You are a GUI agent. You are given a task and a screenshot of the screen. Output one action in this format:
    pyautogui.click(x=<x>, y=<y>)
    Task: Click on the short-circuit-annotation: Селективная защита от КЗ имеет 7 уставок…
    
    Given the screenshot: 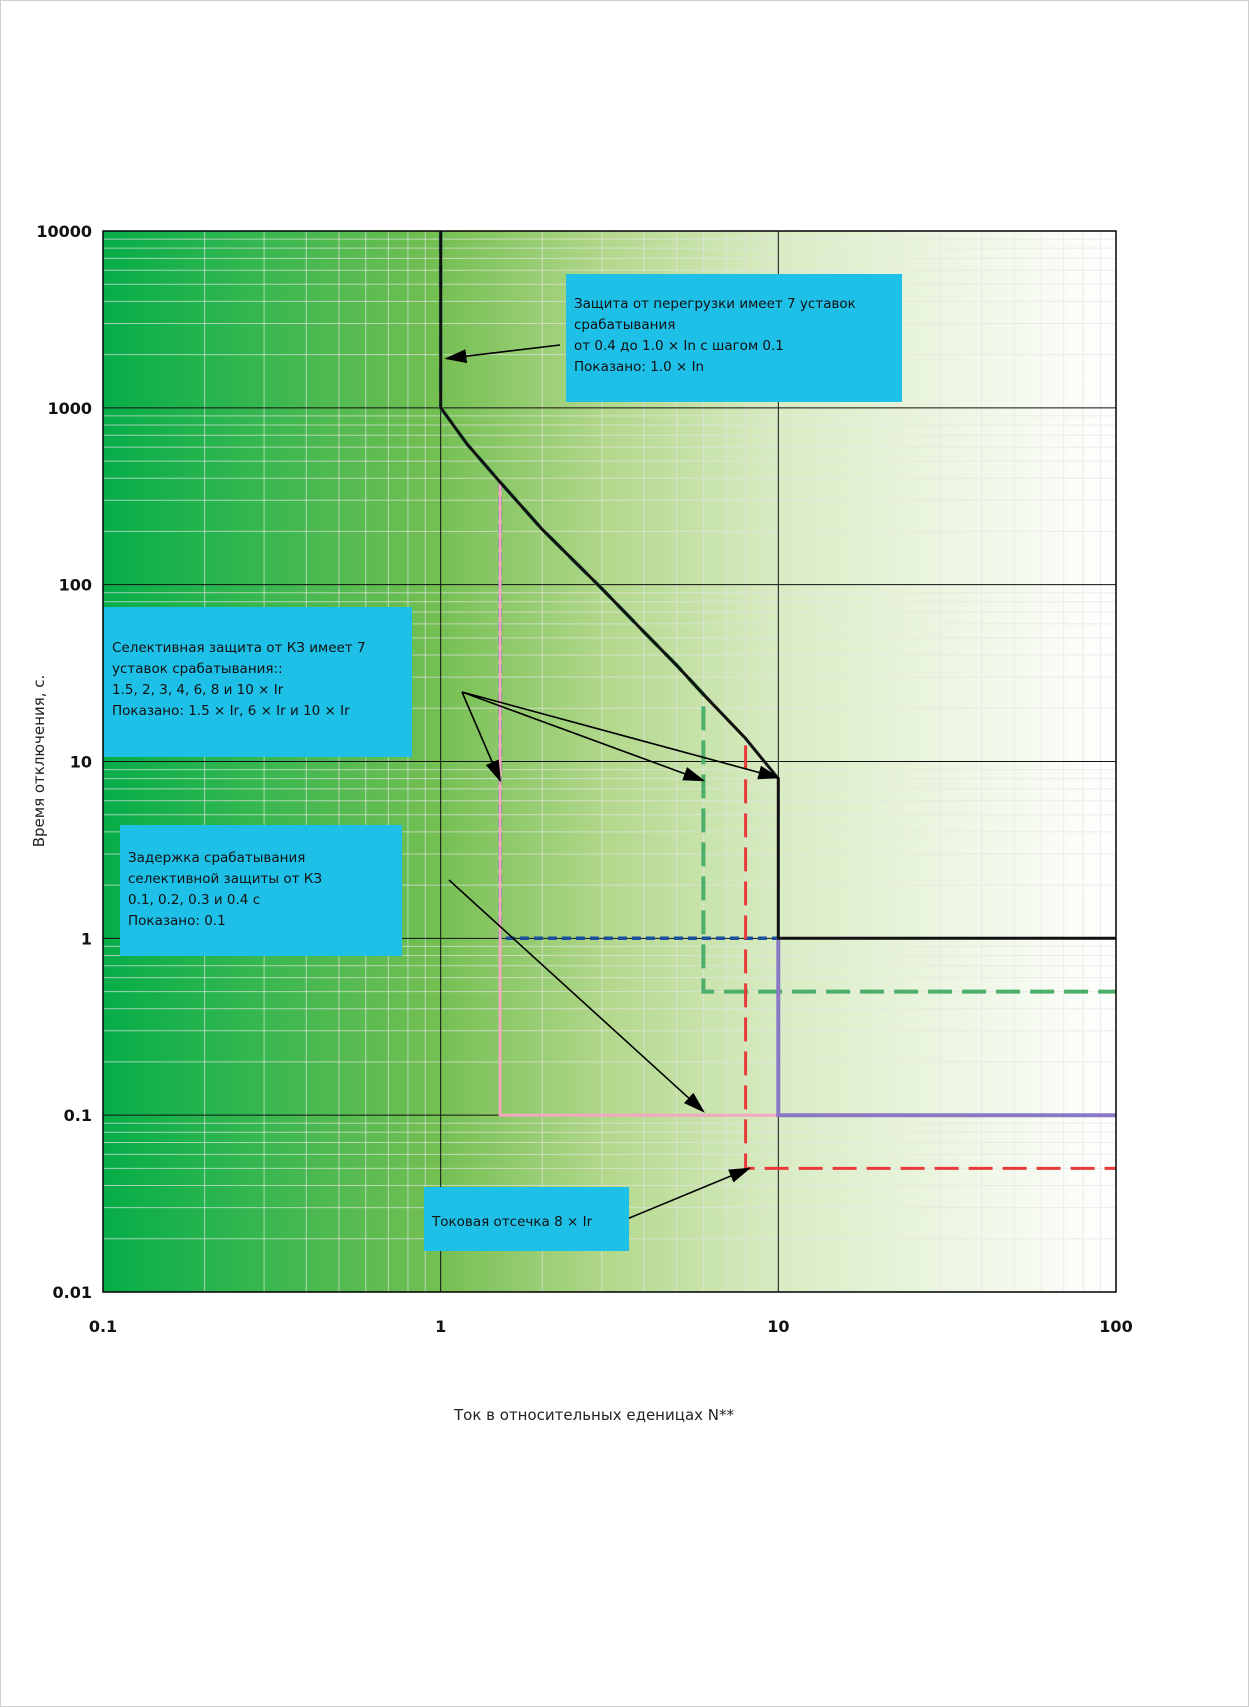 What is the action you would take?
    pyautogui.click(x=258, y=682)
    